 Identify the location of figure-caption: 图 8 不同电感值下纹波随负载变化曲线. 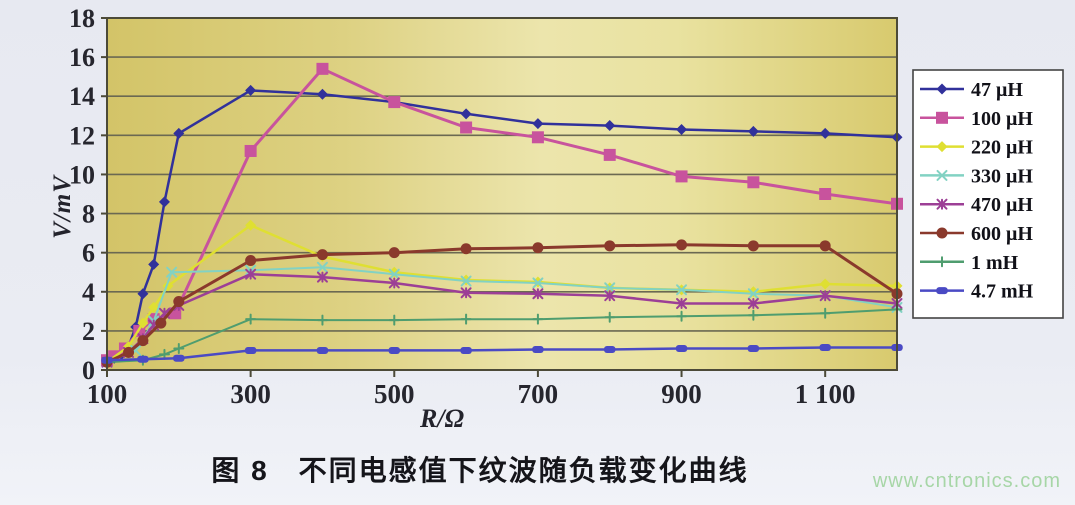
(480, 470).